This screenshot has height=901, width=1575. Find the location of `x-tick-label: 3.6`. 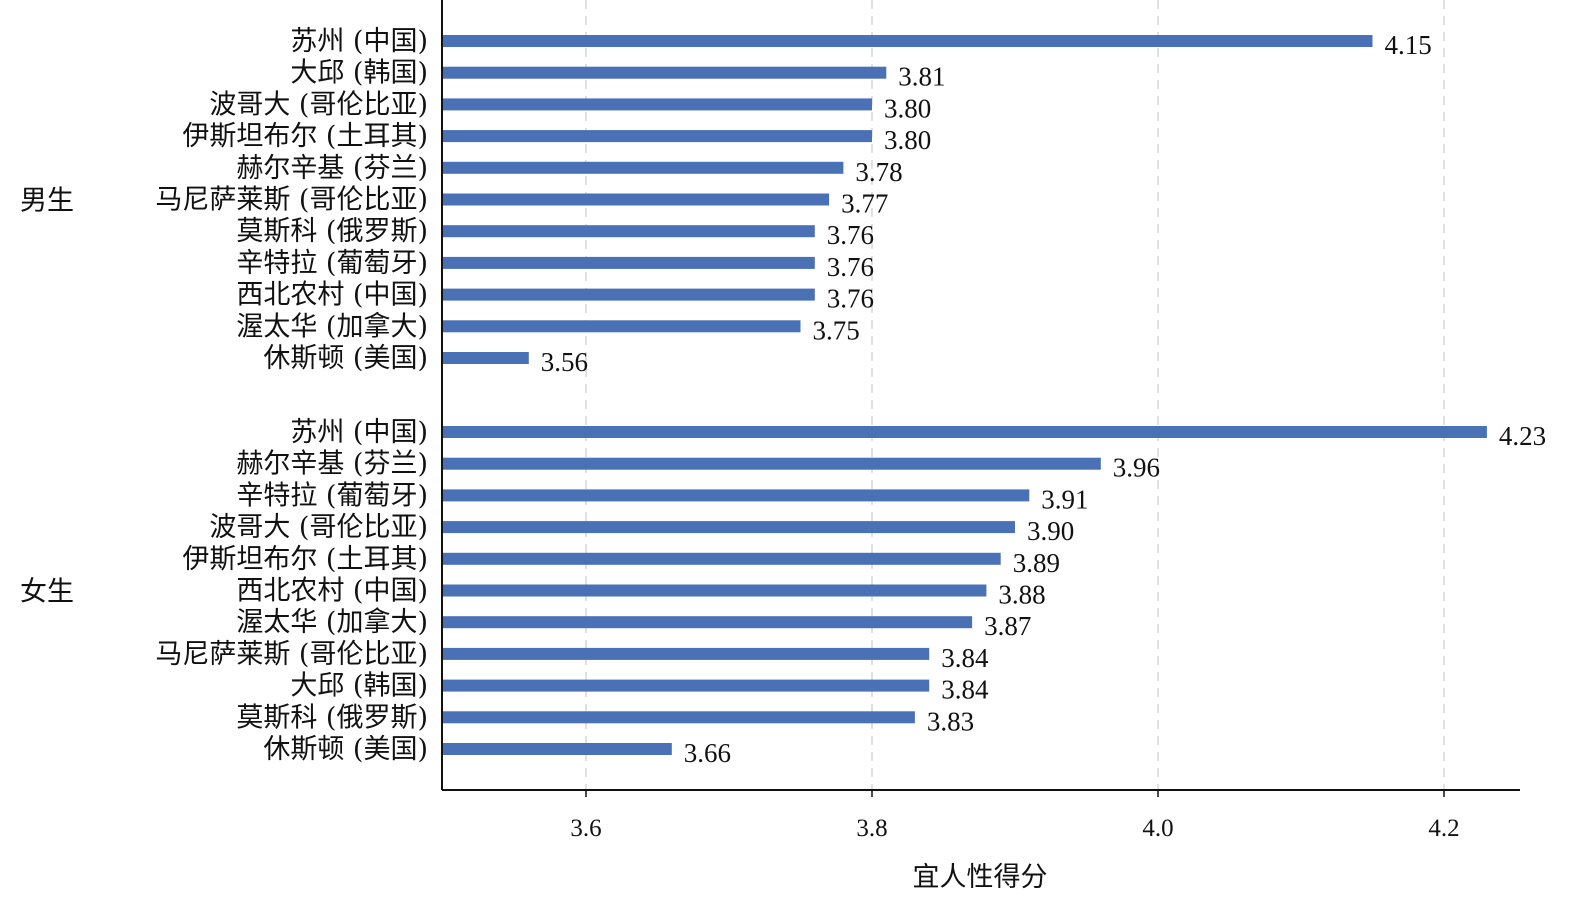

x-tick-label: 3.6 is located at coordinates (585, 828).